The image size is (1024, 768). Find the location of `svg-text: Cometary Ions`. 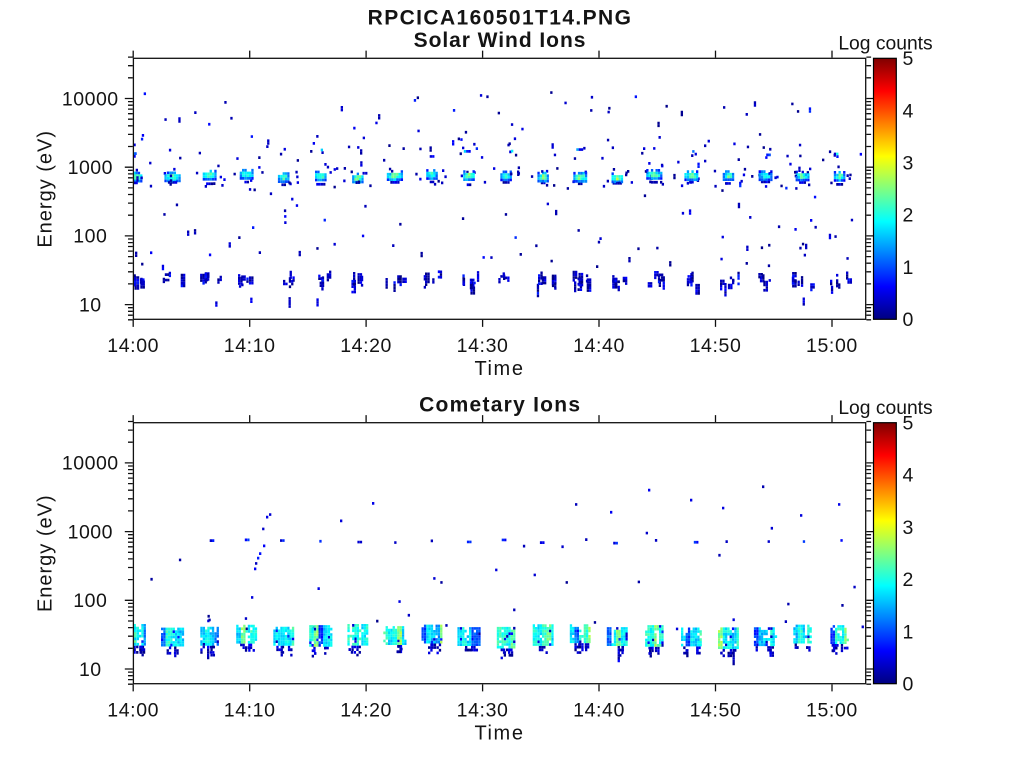

svg-text: Cometary Ions is located at coordinates (500, 405).